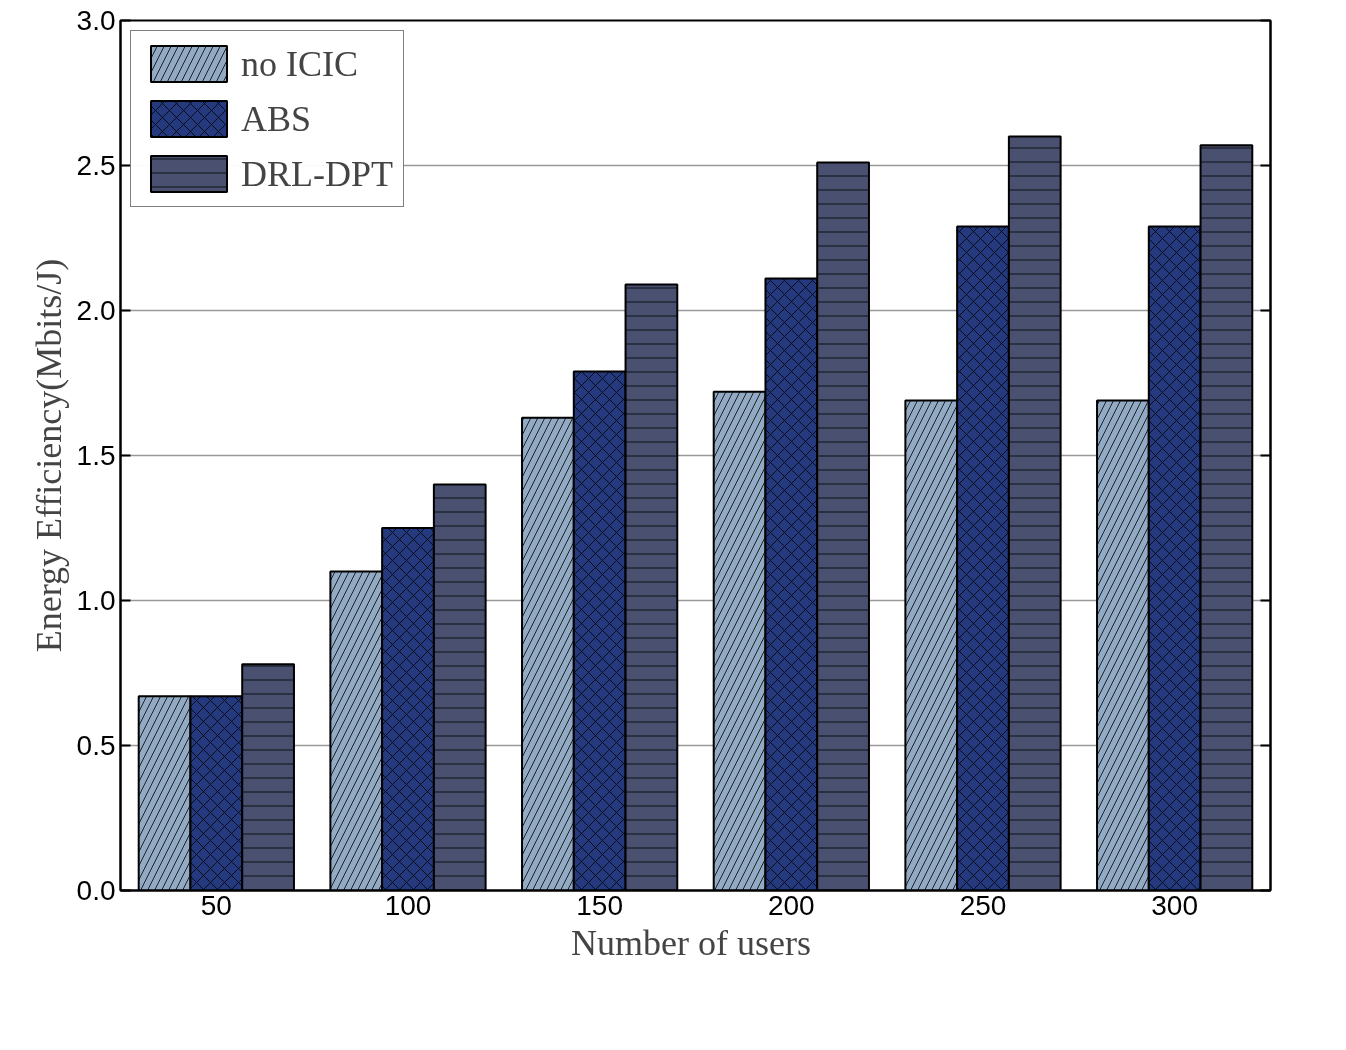 The height and width of the screenshot is (1050, 1346). I want to click on y-tick-label: 1.5, so click(96, 455).